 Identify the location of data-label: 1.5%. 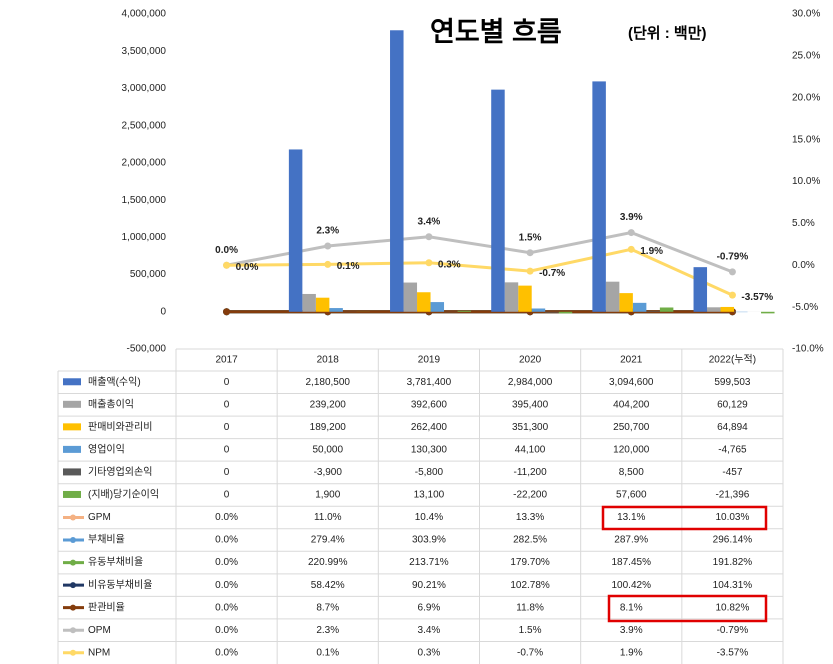
(530, 237).